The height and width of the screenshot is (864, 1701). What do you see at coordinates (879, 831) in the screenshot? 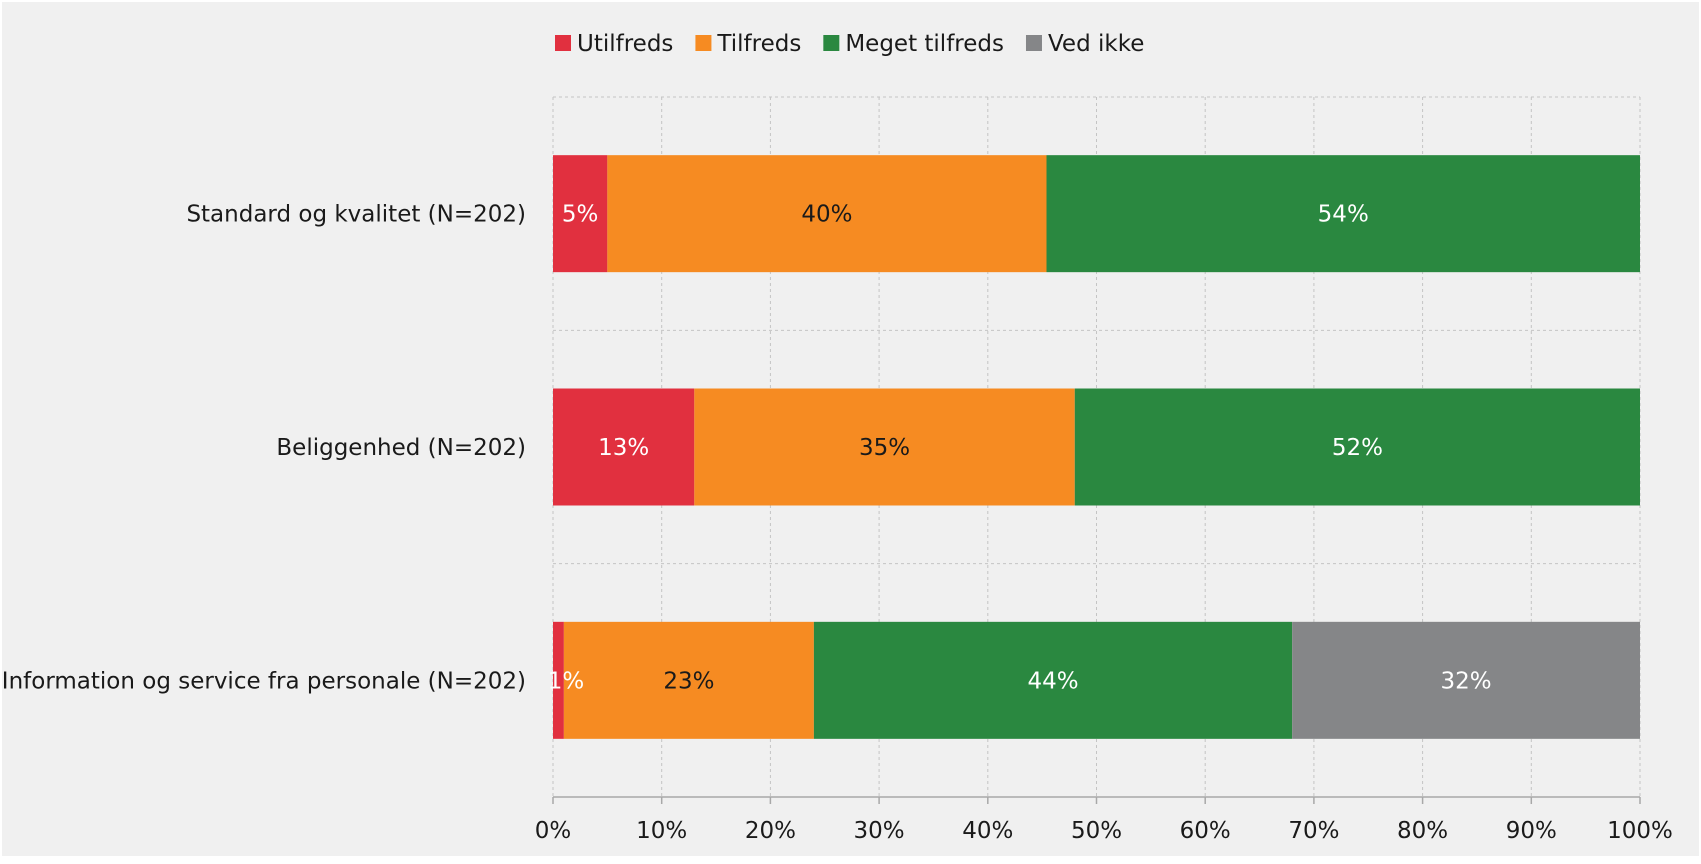
I see `x-tick-label: 30%` at bounding box center [879, 831].